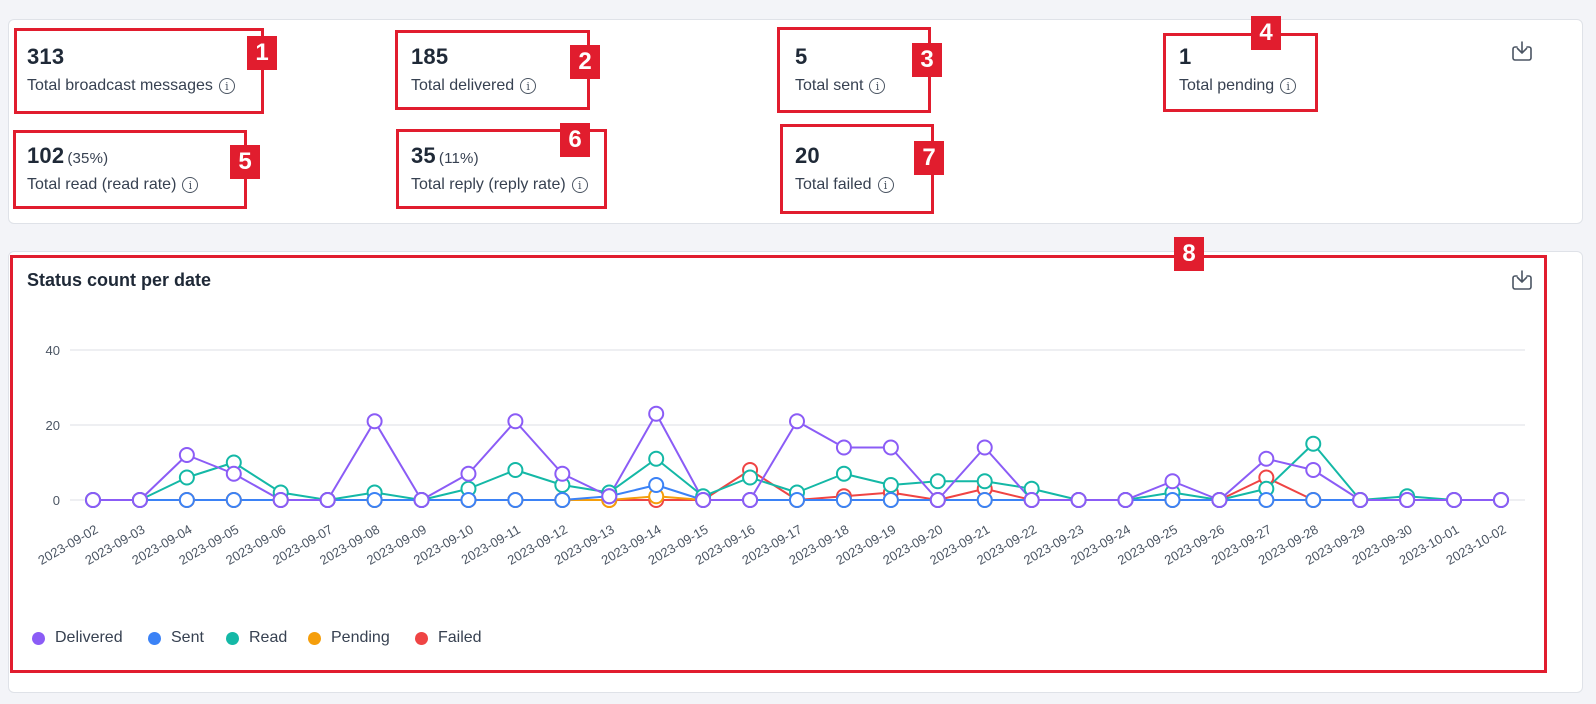  What do you see at coordinates (488, 184) in the screenshot?
I see `stat-label: Total reply (reply rate)` at bounding box center [488, 184].